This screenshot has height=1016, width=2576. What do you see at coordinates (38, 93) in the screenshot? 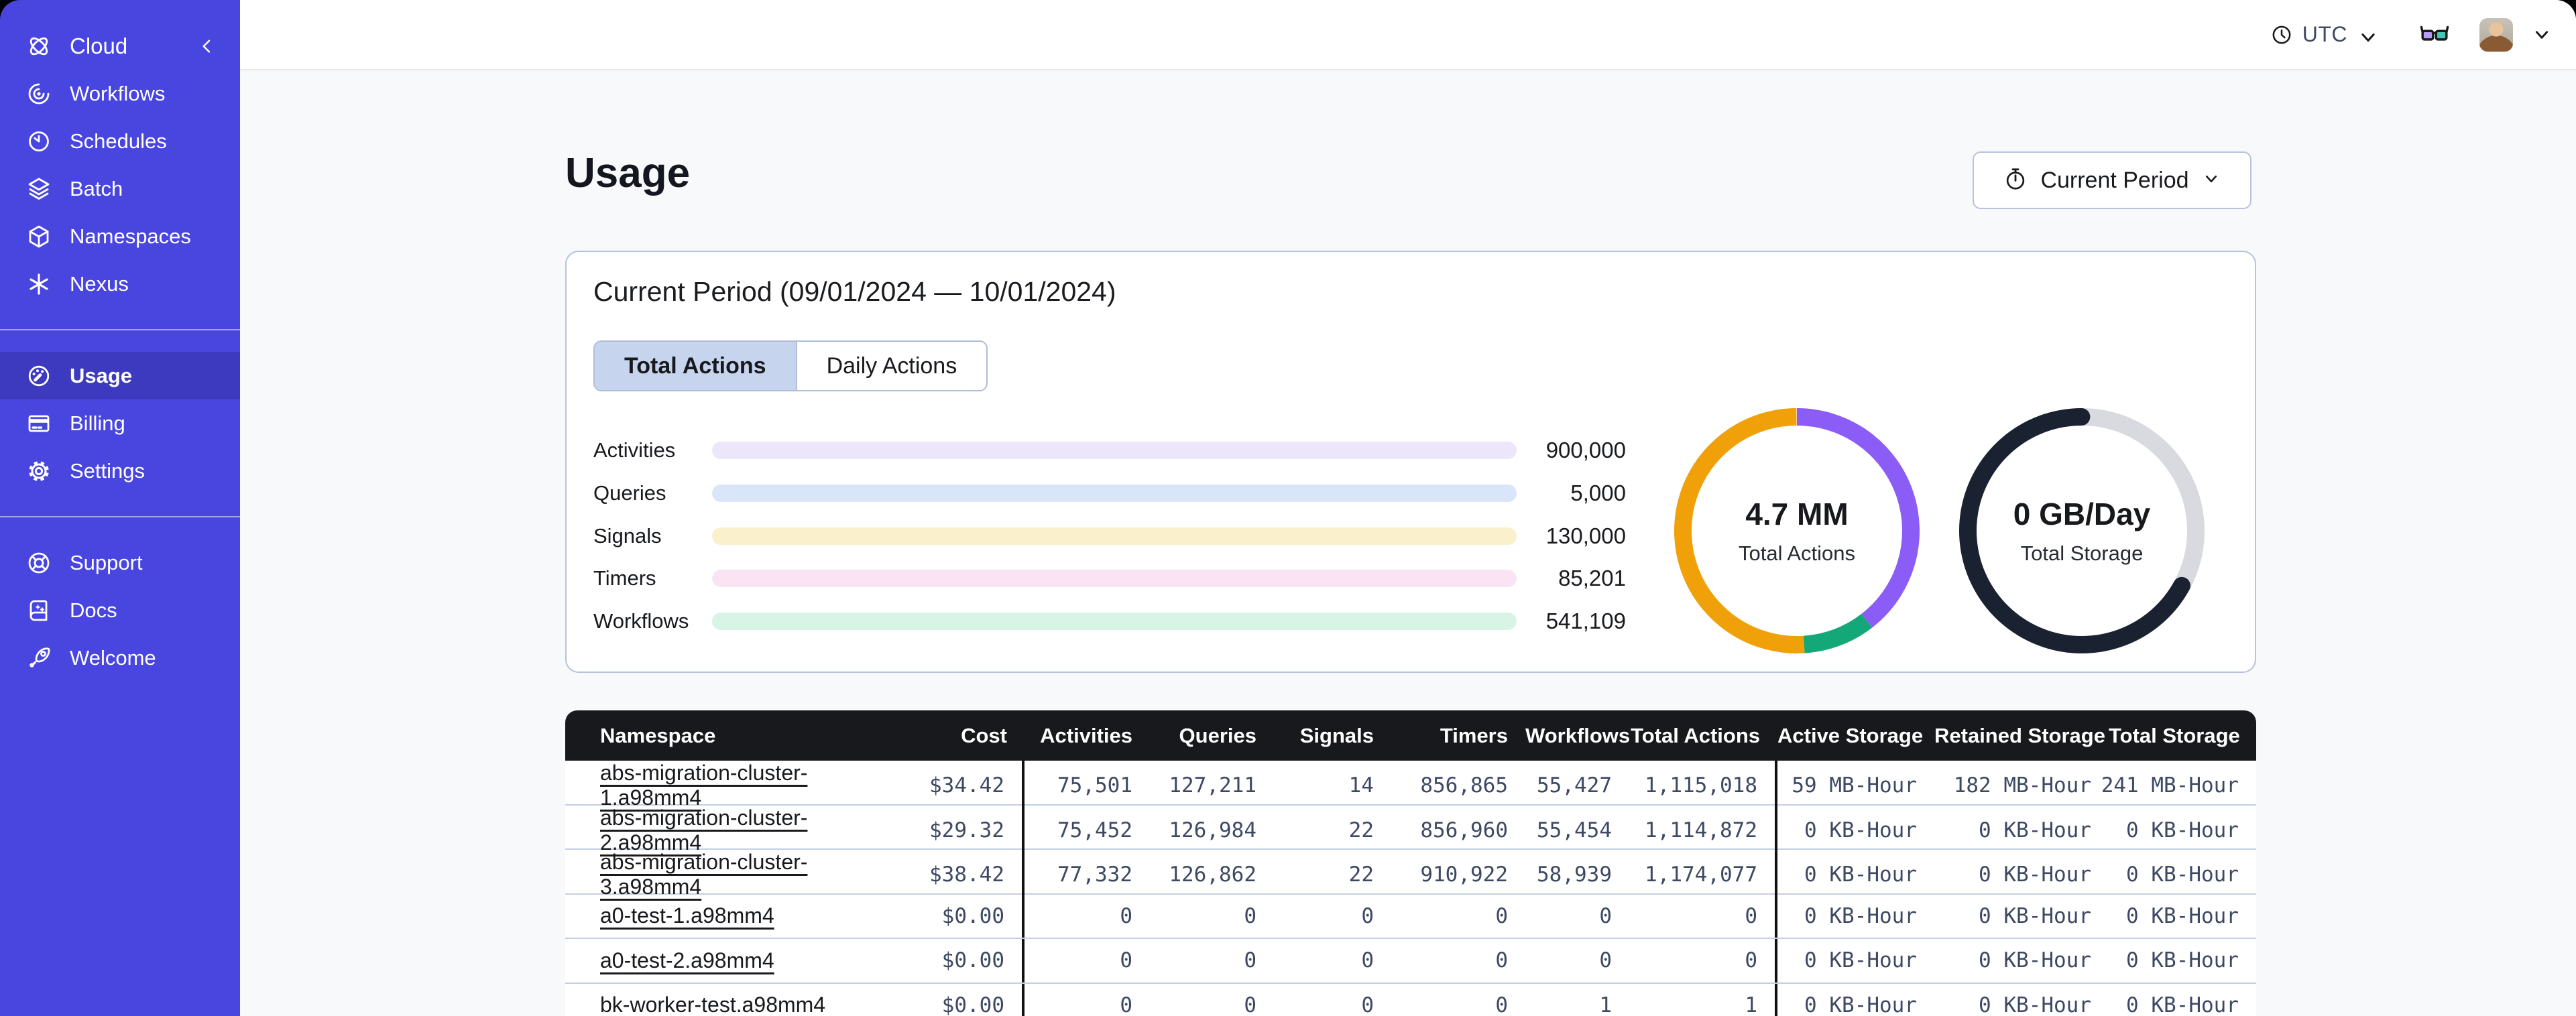
I see `workflows-icon` at bounding box center [38, 93].